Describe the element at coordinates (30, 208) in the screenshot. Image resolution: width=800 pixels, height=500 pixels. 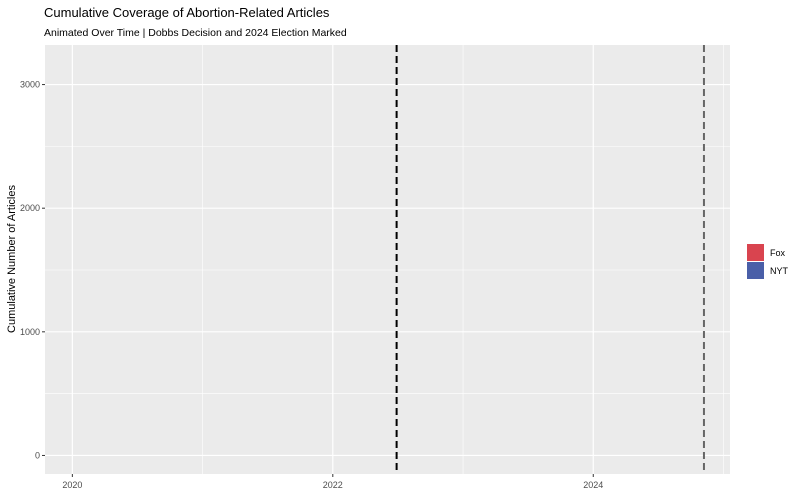
I see `y-tick-label: 2000` at that location.